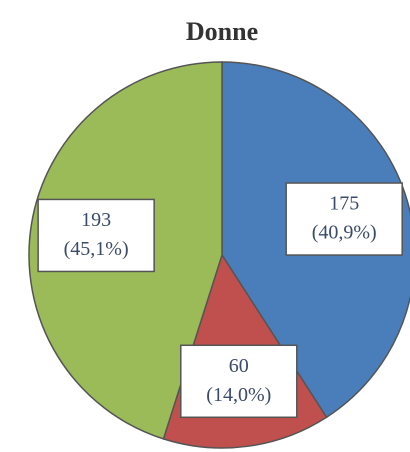  What do you see at coordinates (344, 204) in the screenshot?
I see `value-label: 175` at bounding box center [344, 204].